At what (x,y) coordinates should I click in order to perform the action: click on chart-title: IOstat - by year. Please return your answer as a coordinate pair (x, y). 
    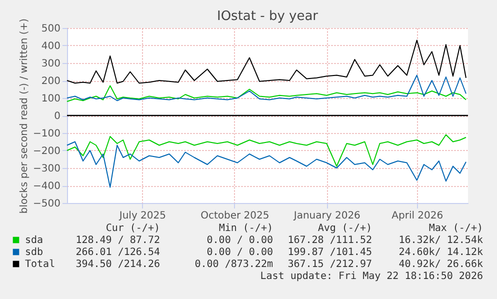
    Looking at the image, I should click on (267, 16).